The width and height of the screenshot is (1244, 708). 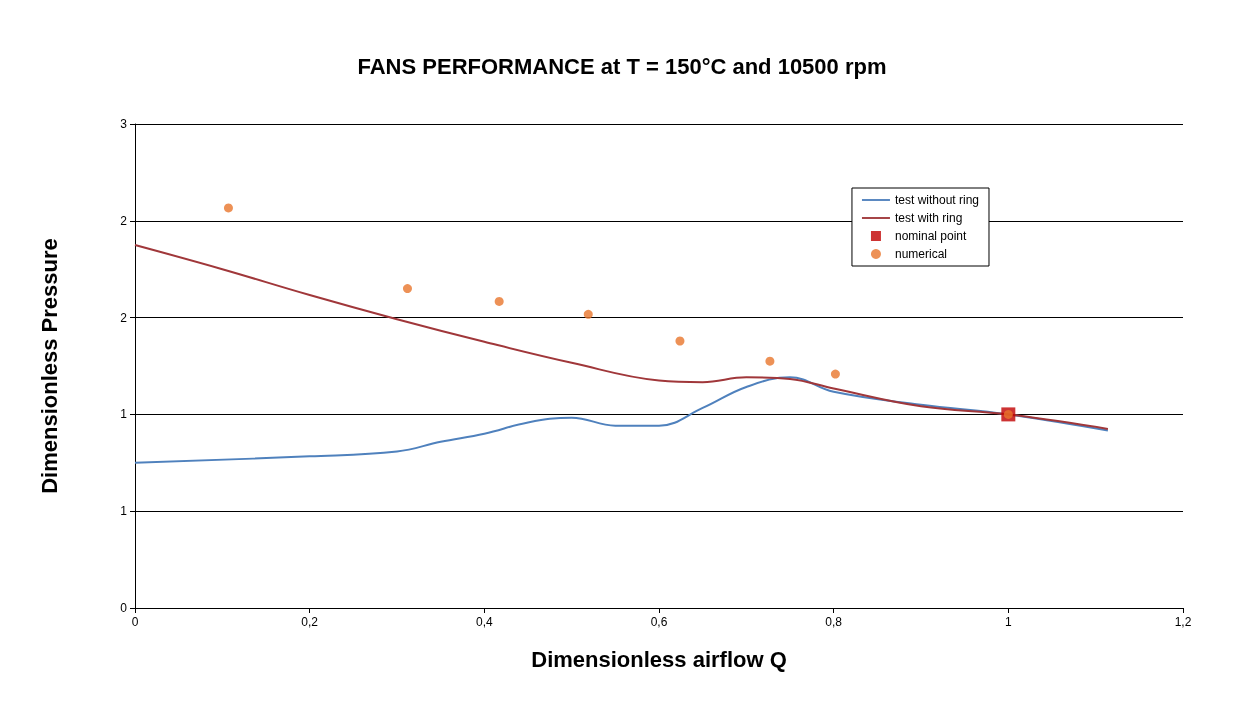 I want to click on x-tick-label: 0,8, so click(x=834, y=622).